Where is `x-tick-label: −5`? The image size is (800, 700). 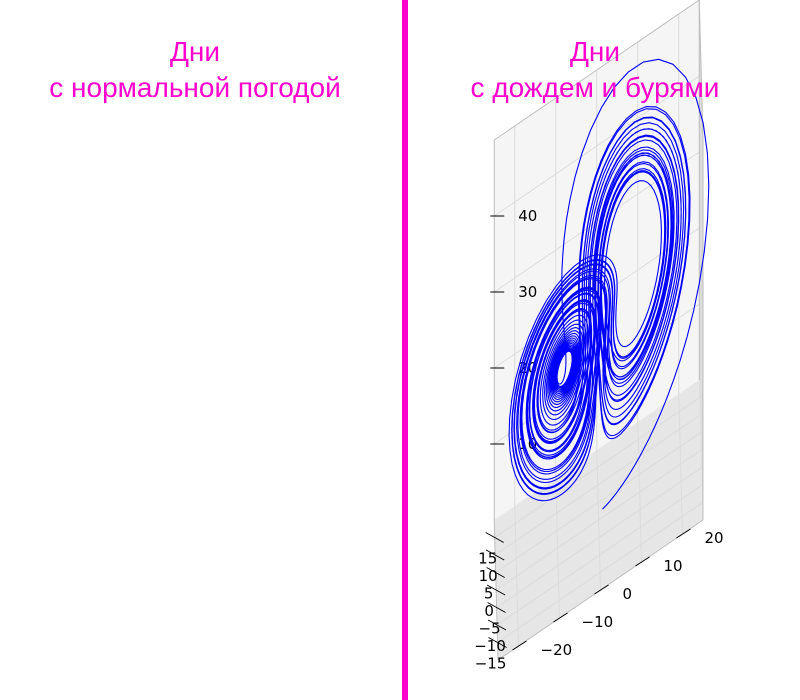
x-tick-label: −5 is located at coordinates (490, 629).